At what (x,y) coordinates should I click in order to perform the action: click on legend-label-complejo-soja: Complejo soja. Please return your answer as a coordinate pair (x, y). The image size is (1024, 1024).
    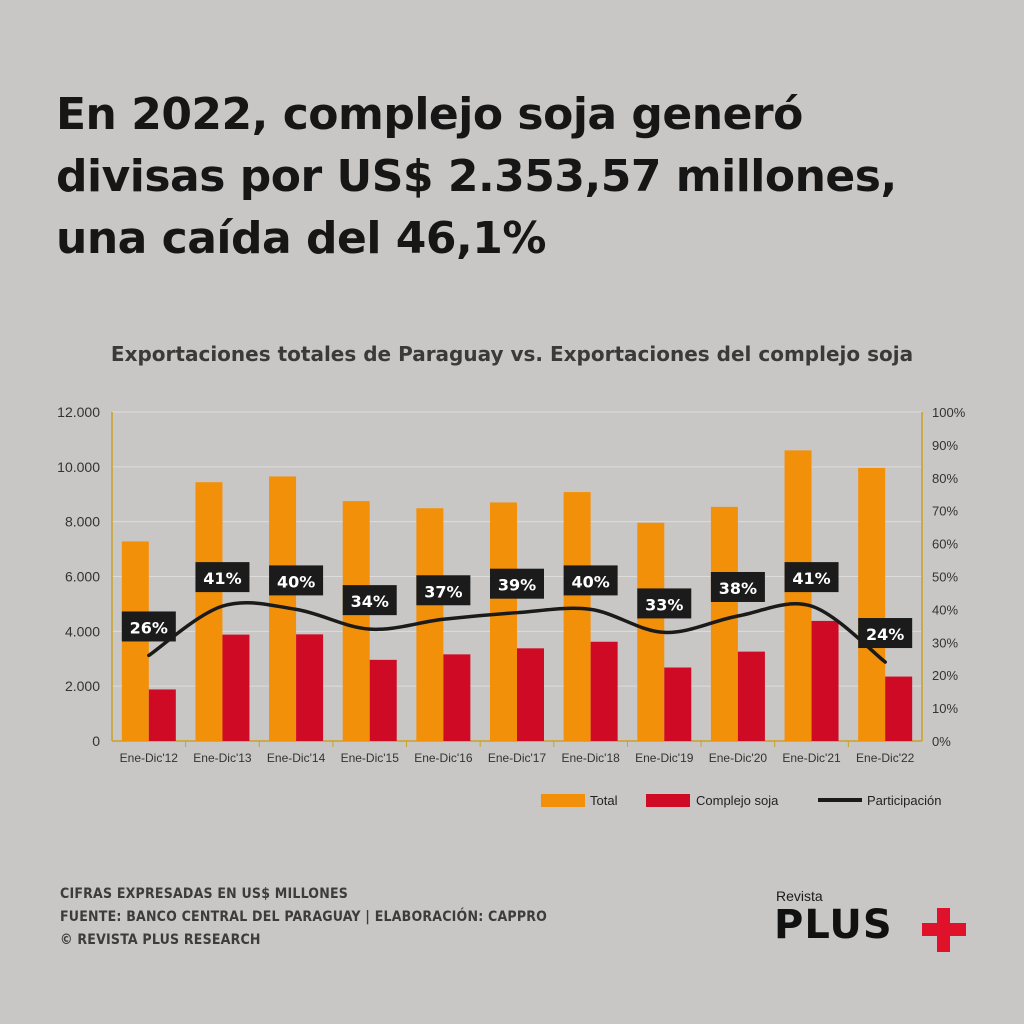
    Looking at the image, I should click on (737, 800).